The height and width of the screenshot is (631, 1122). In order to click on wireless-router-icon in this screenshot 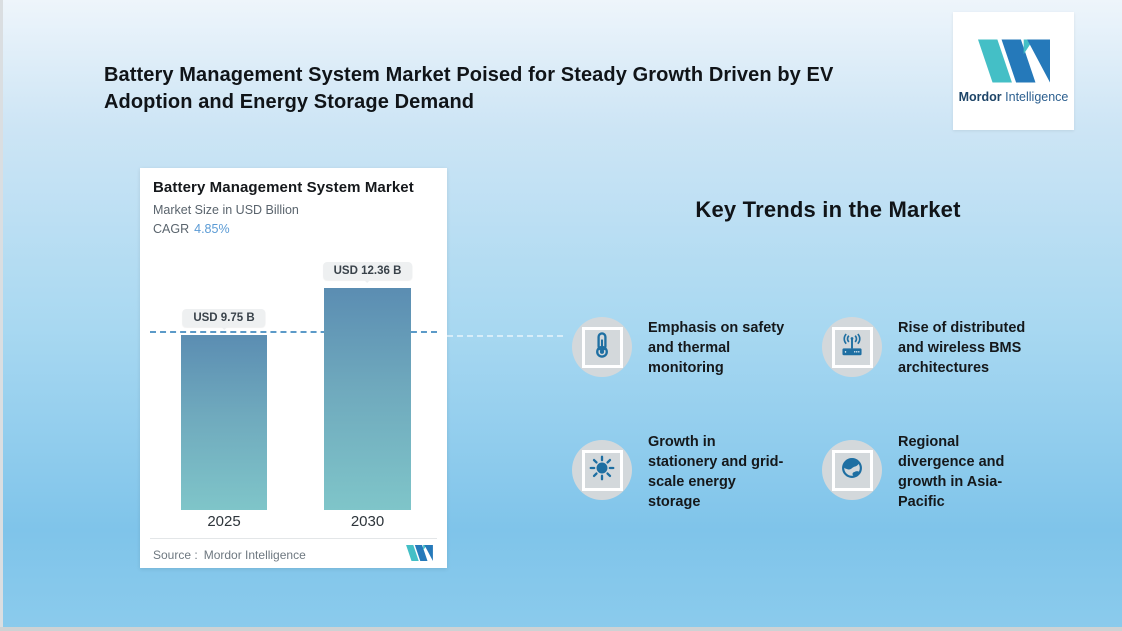, I will do `click(852, 347)`.